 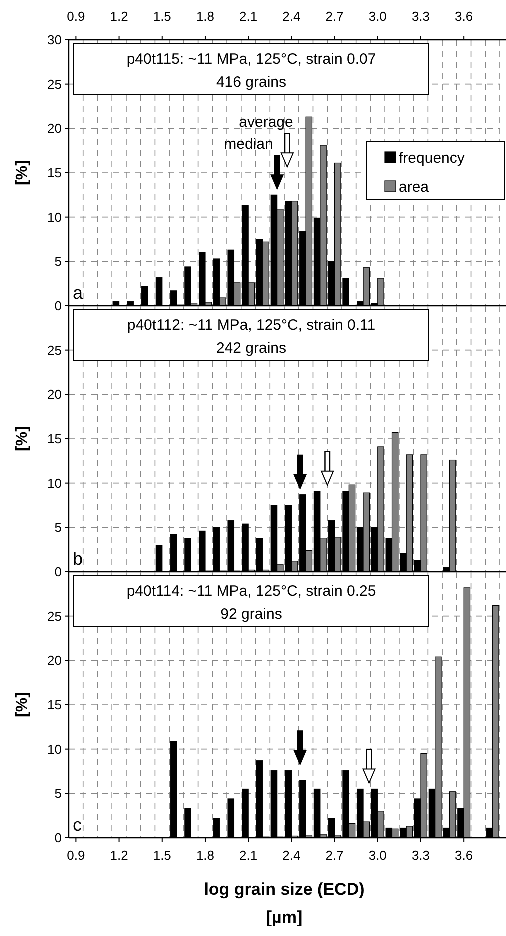 What do you see at coordinates (421, 855) in the screenshot?
I see `x-tick-label: 3.3` at bounding box center [421, 855].